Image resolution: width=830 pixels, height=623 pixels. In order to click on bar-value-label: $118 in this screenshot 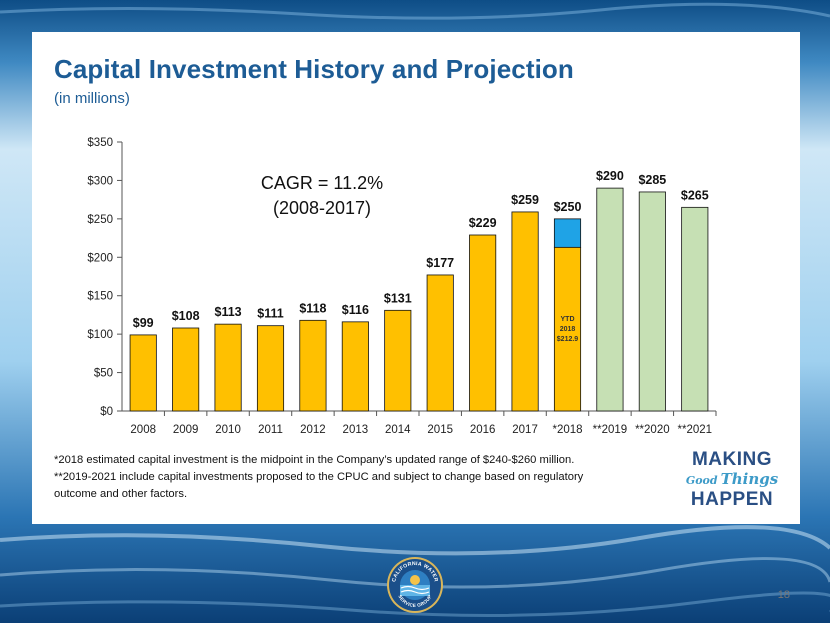, I will do `click(312, 308)`.